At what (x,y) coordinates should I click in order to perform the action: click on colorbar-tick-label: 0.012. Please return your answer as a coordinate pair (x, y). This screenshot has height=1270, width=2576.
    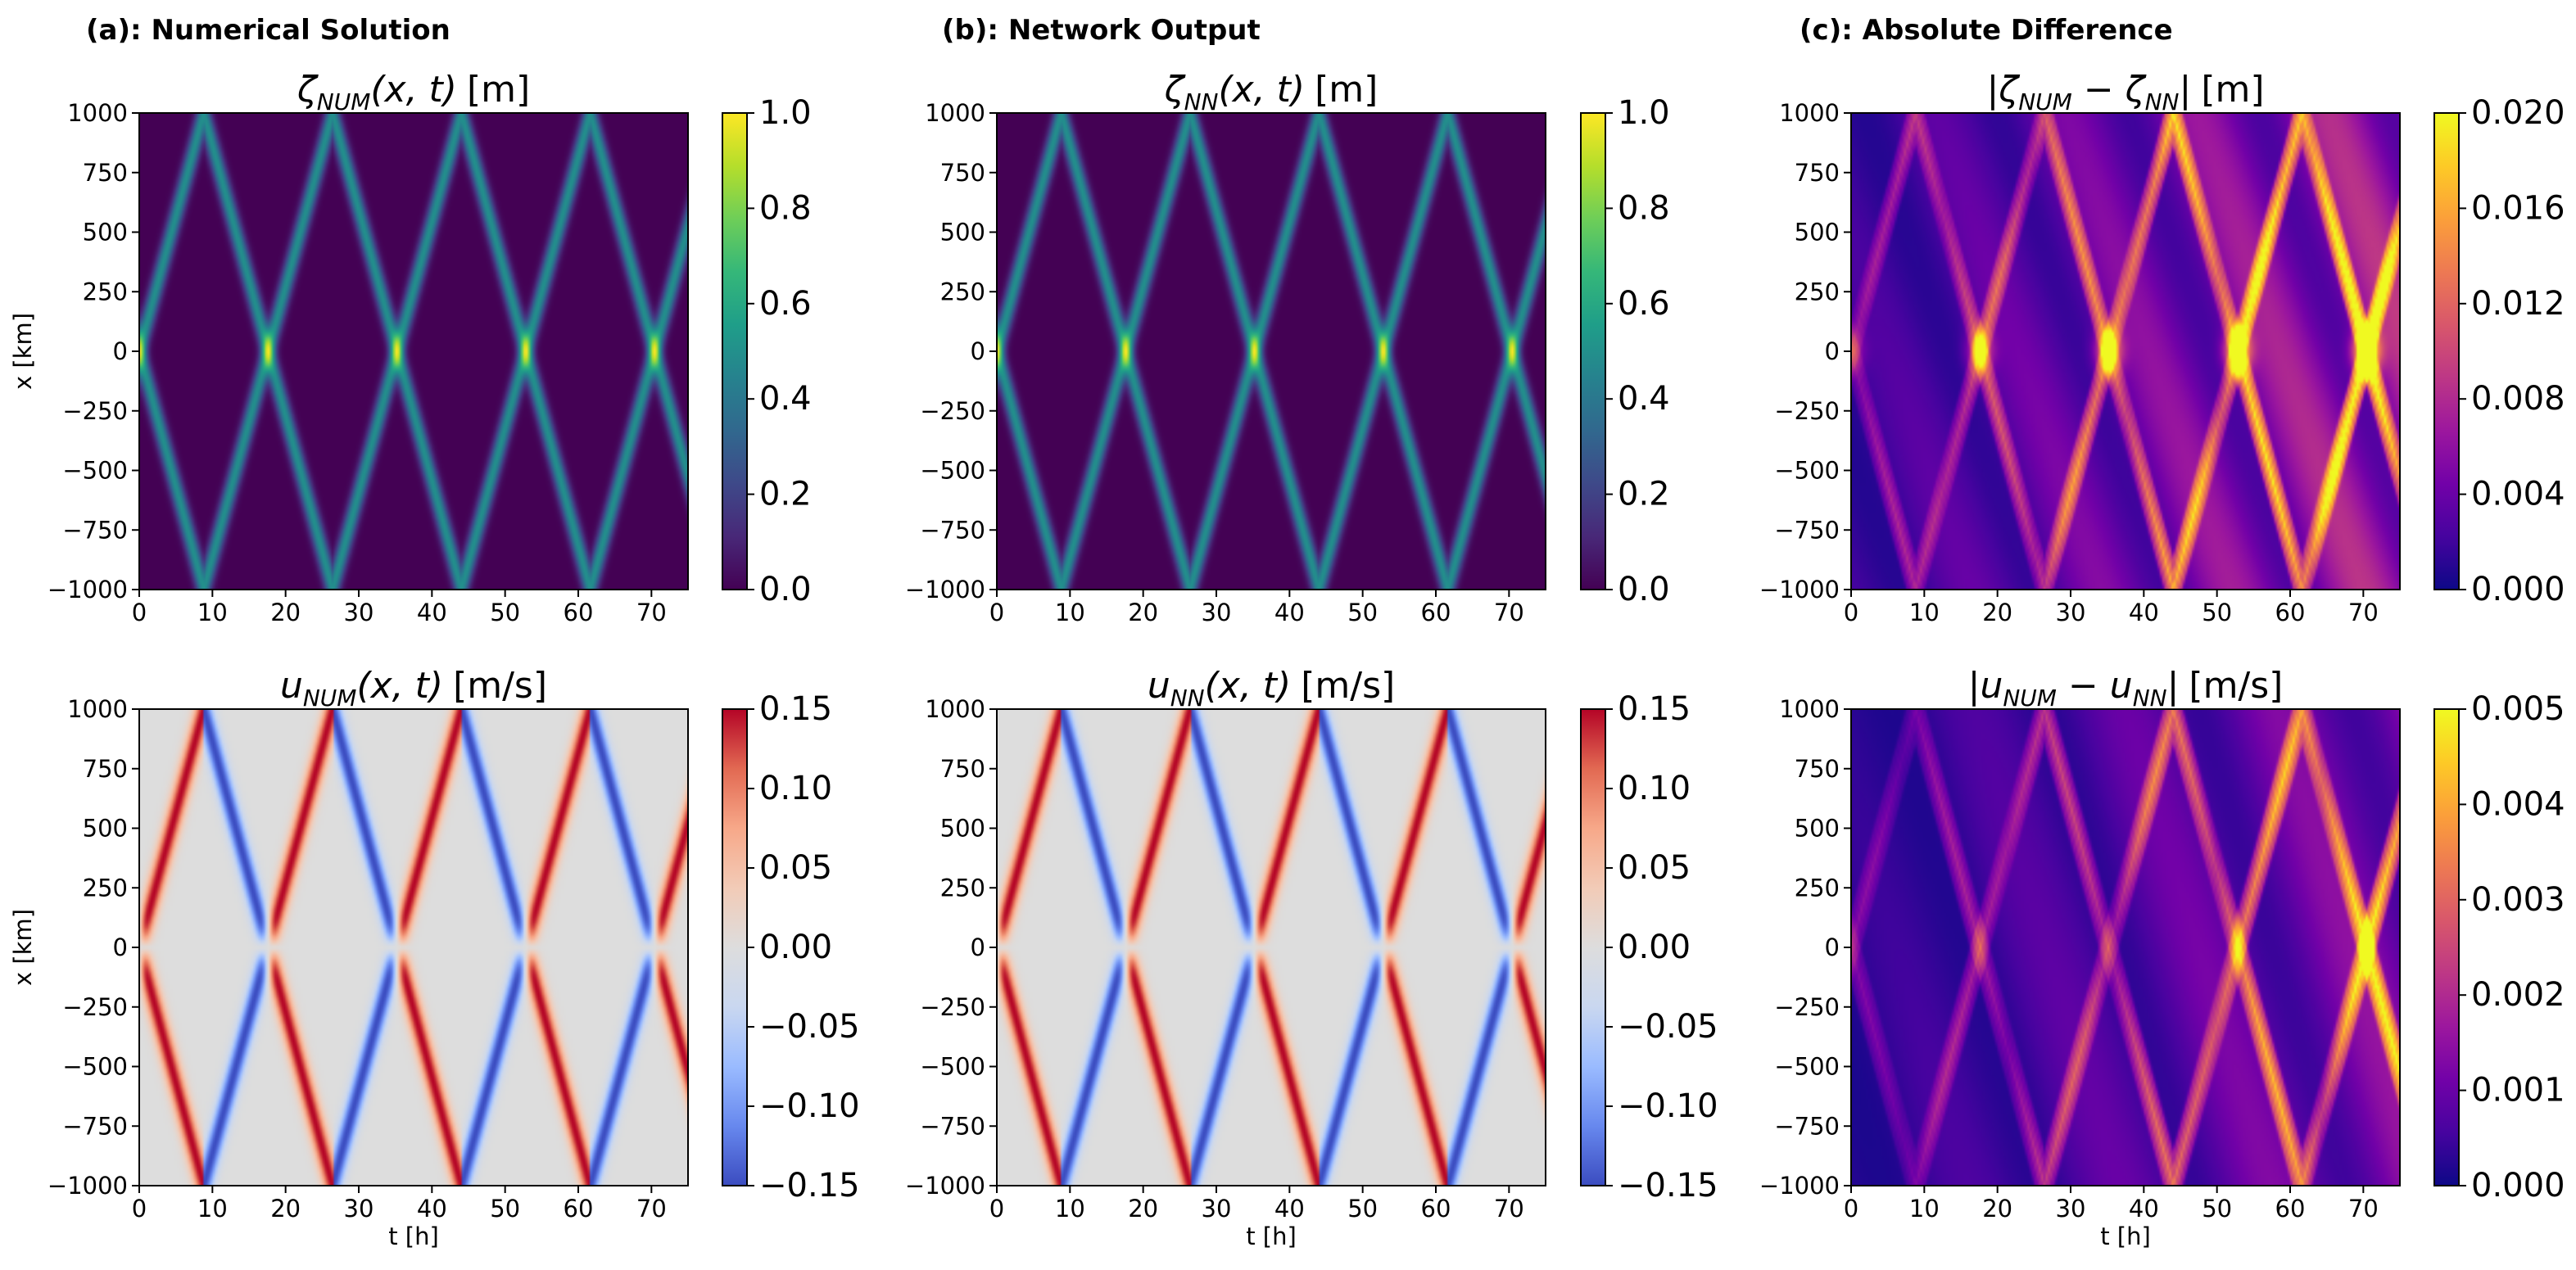
    Looking at the image, I should click on (2518, 304).